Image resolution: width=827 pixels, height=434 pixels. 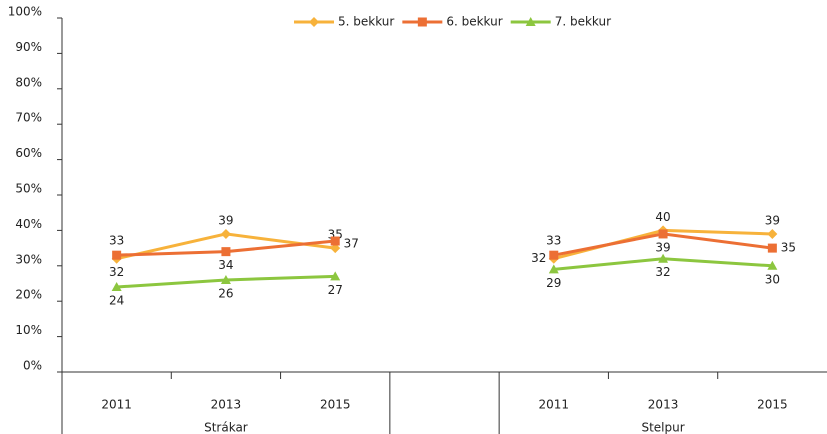 I want to click on data-label: 27, so click(x=335, y=290).